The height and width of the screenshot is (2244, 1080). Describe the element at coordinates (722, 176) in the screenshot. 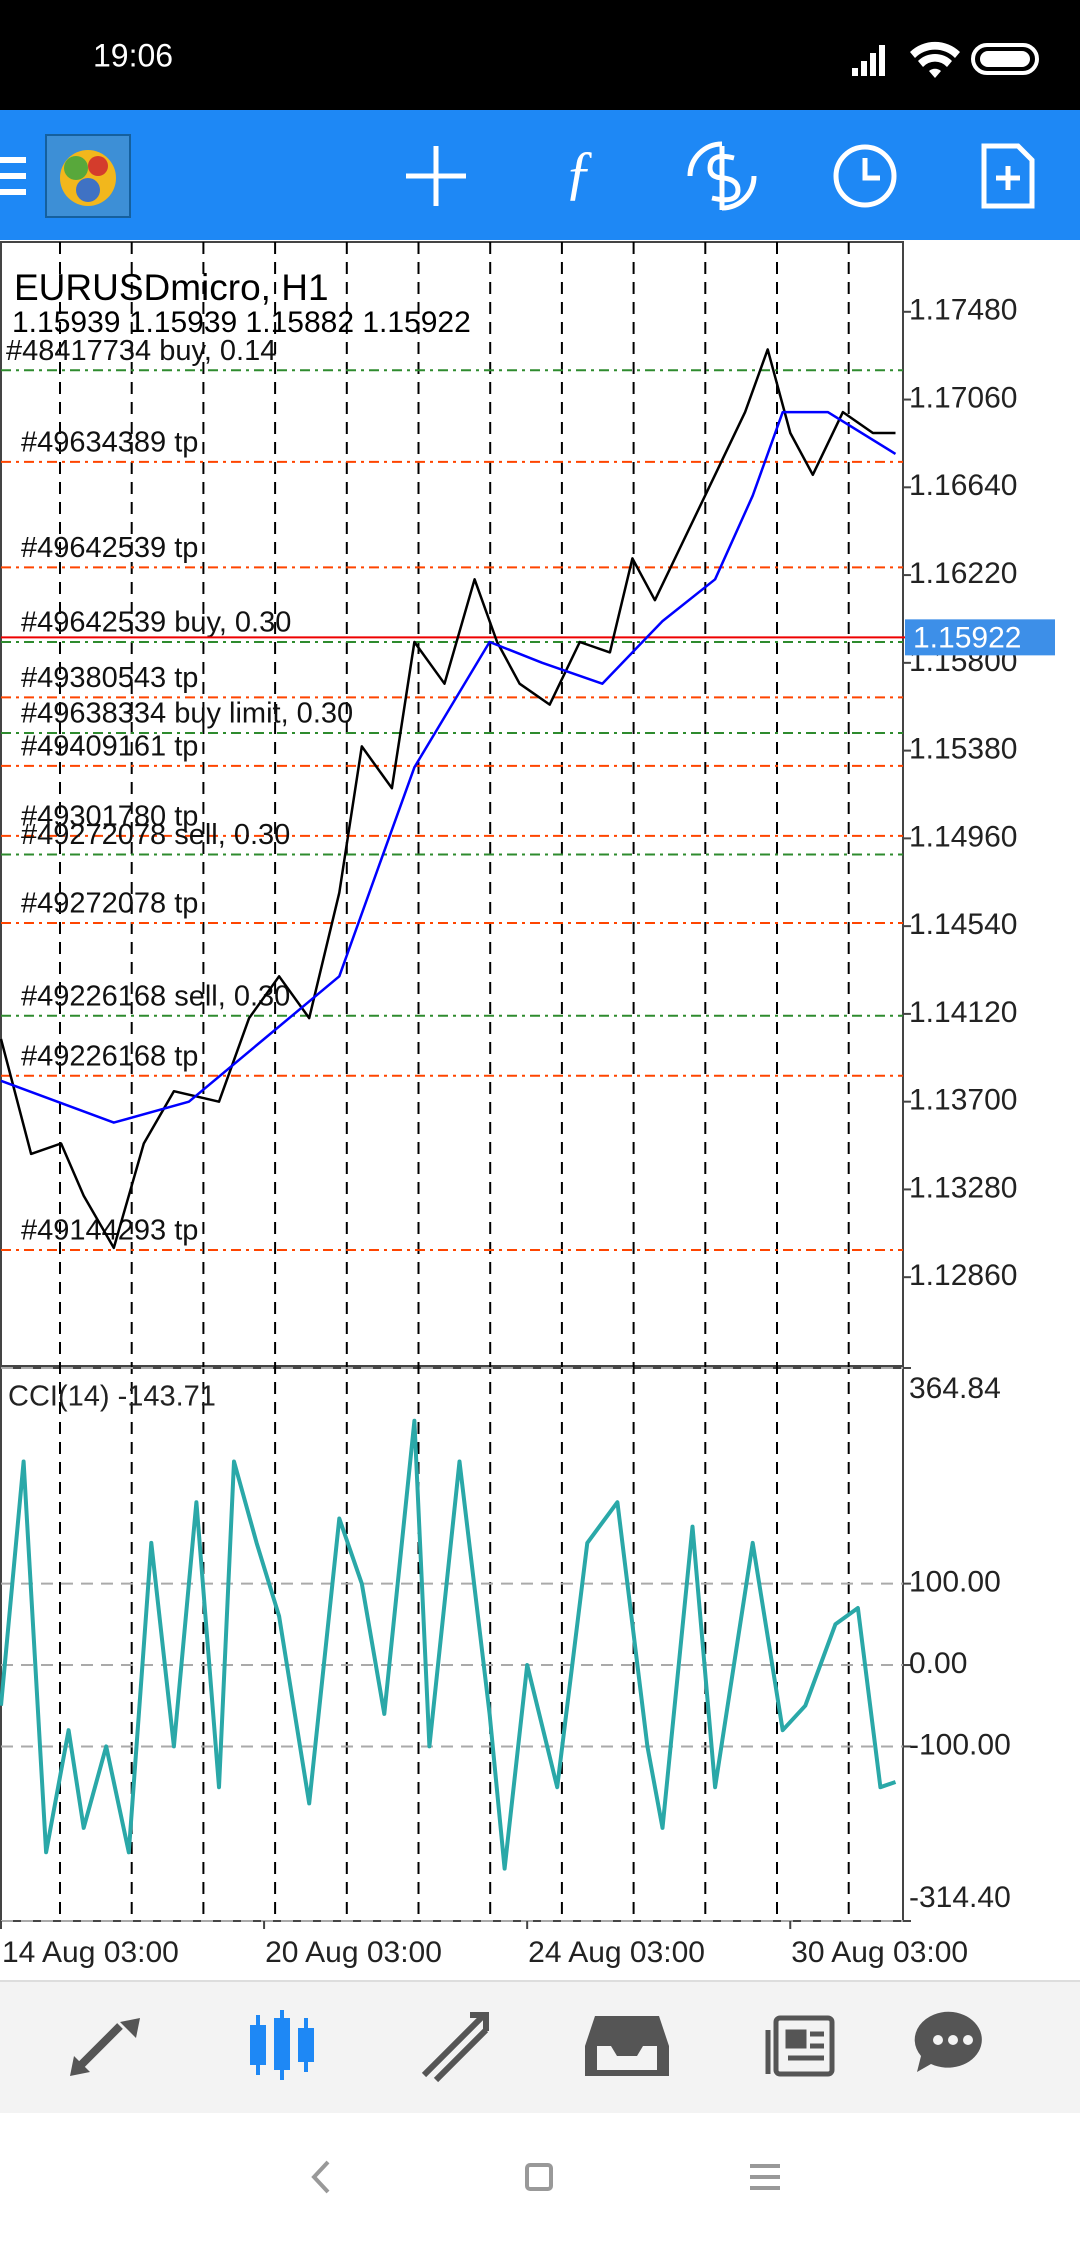

I see `trade-button` at that location.